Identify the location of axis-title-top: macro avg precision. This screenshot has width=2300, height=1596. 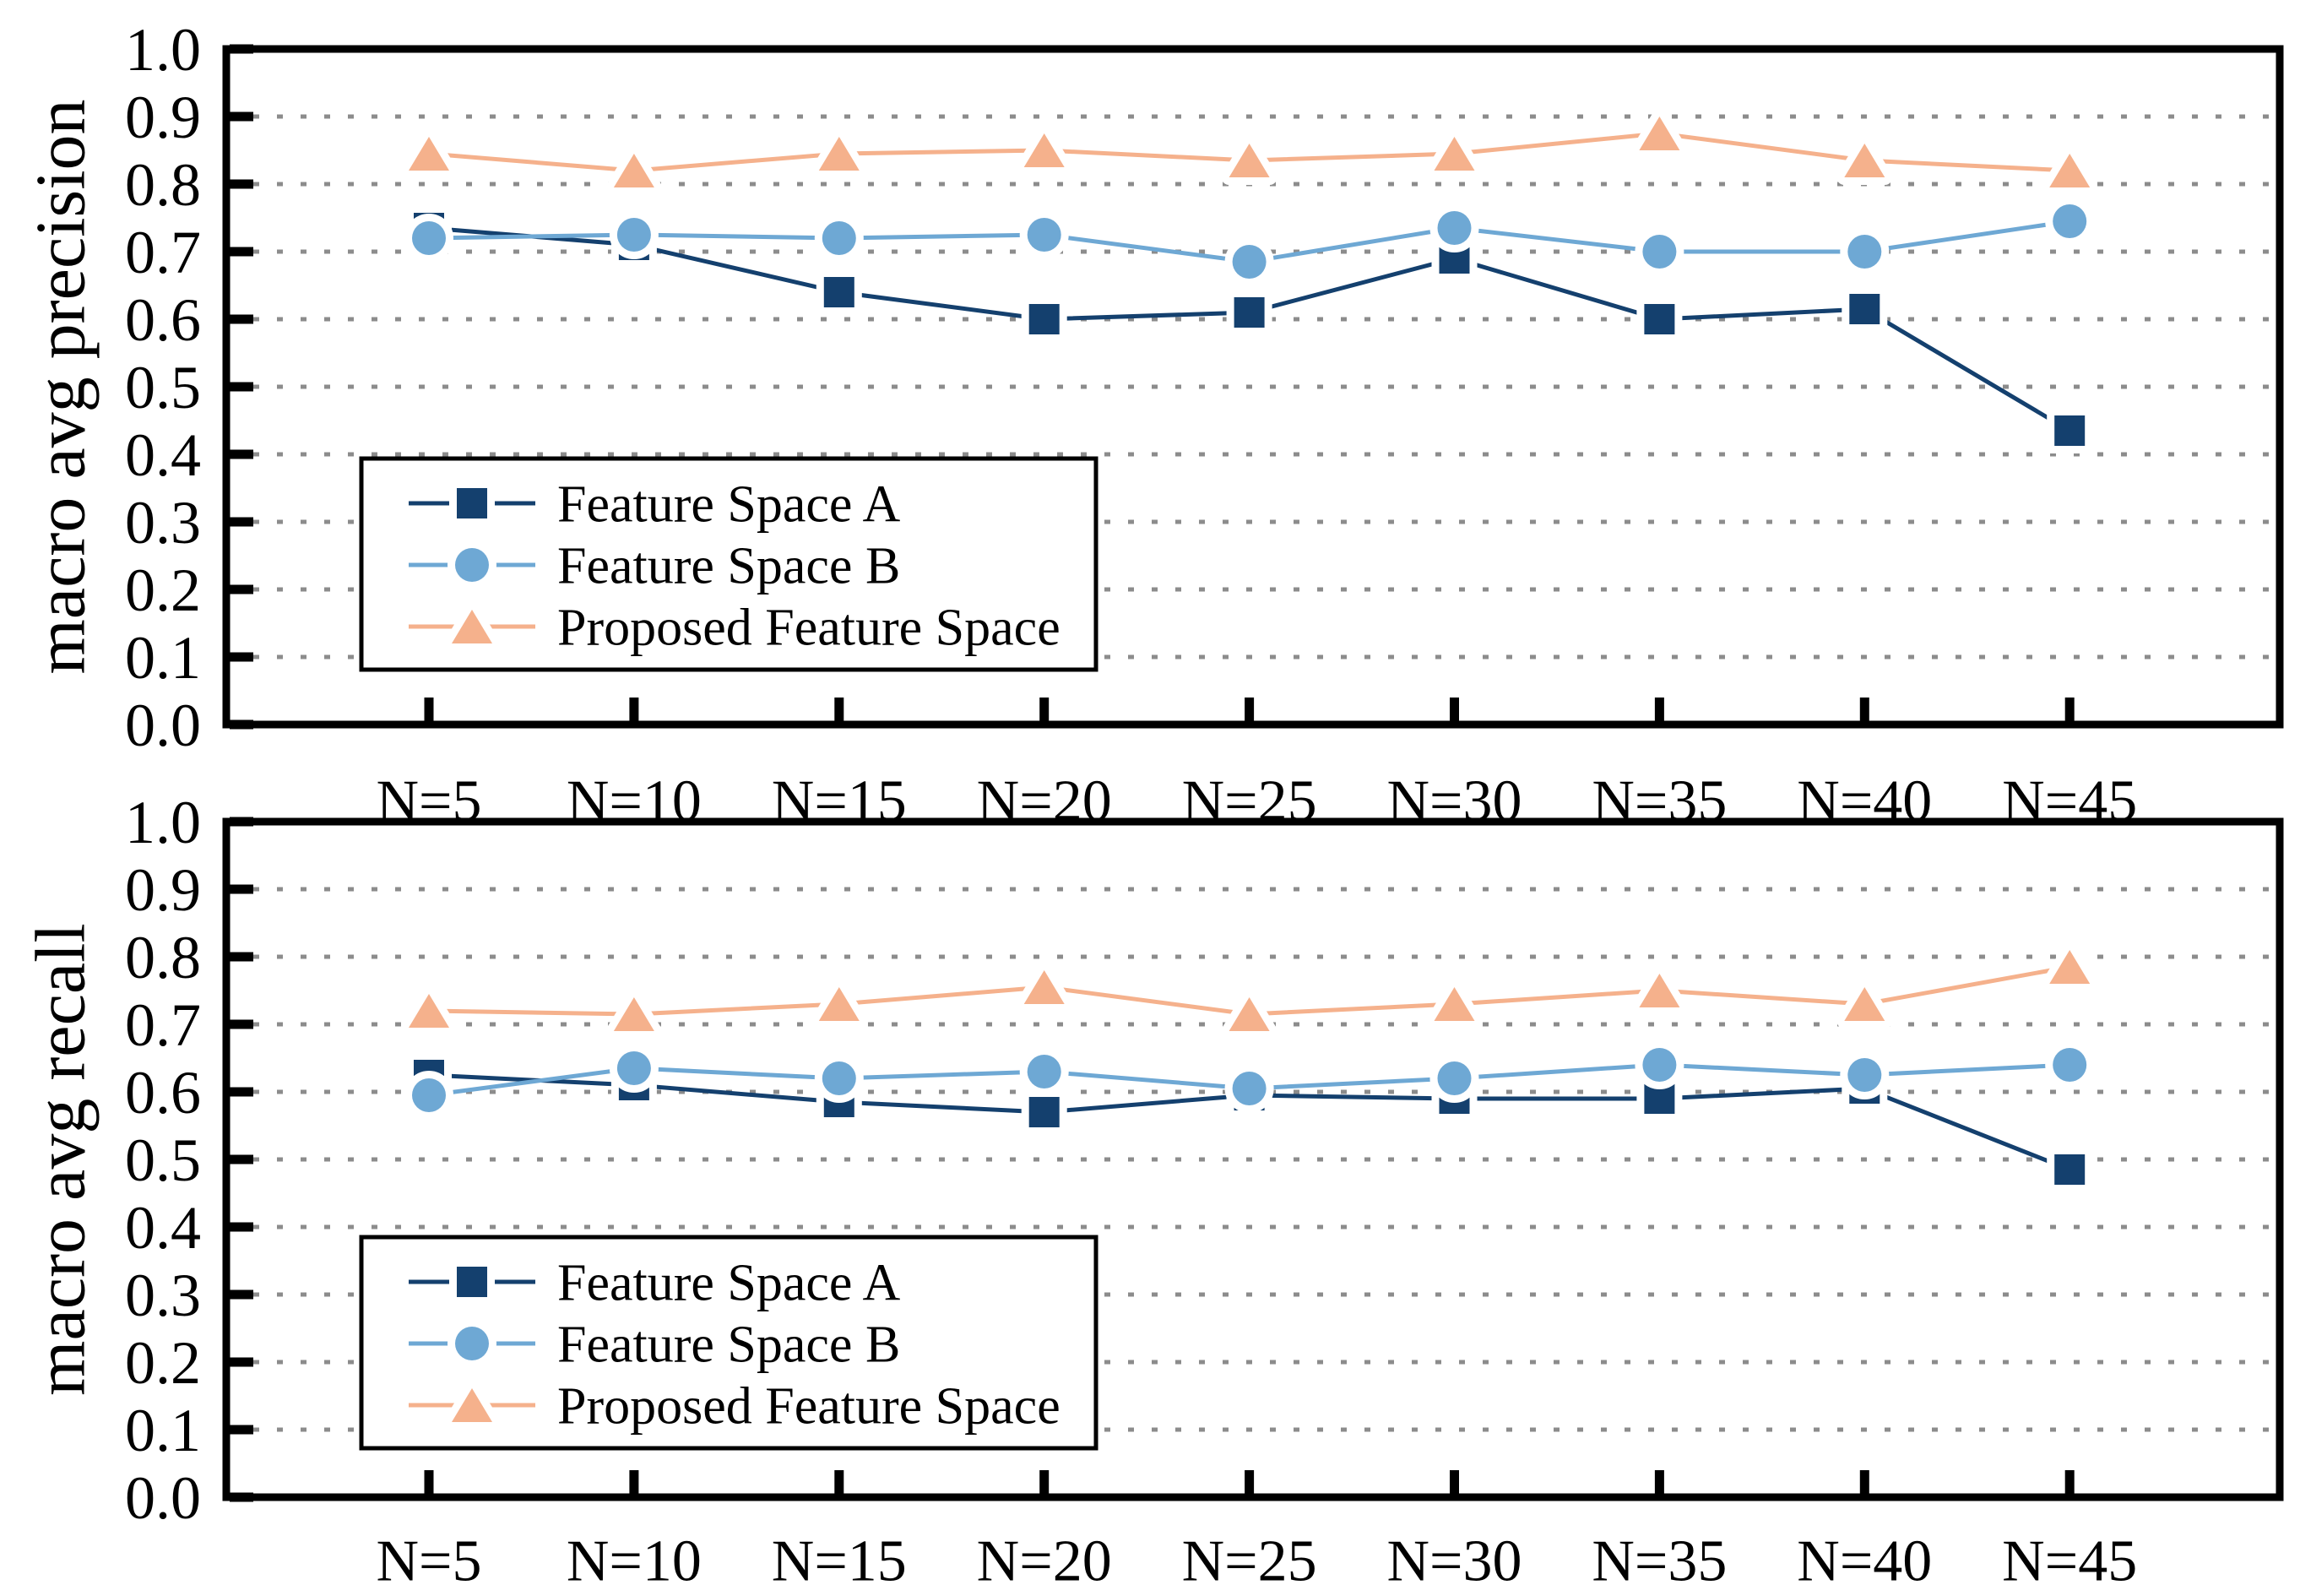
(60, 386).